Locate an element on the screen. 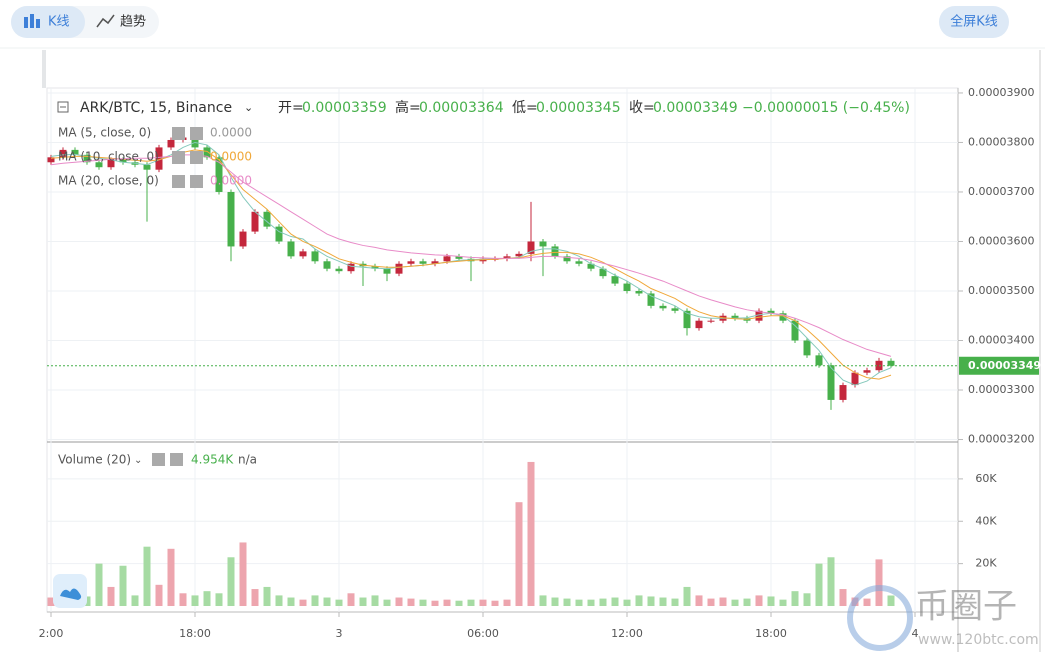 Image resolution: width=1045 pixels, height=652 pixels. watermark: 币圈子 www.120btc.com is located at coordinates (943, 618).